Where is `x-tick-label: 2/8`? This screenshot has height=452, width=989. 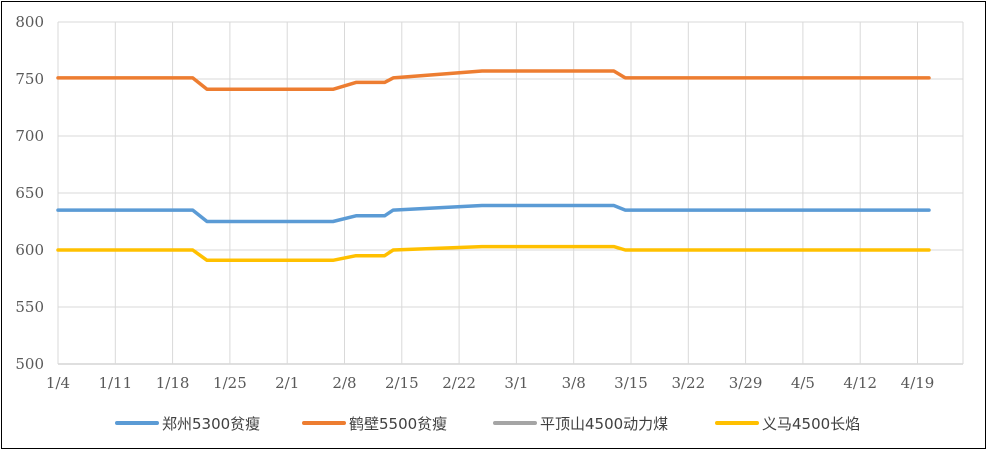 x-tick-label: 2/8 is located at coordinates (344, 383).